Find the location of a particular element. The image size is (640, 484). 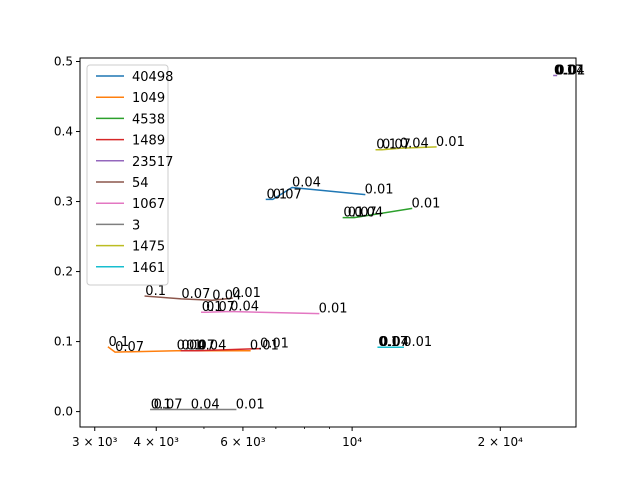

legend-entry-label: 40498 is located at coordinates (152, 77).